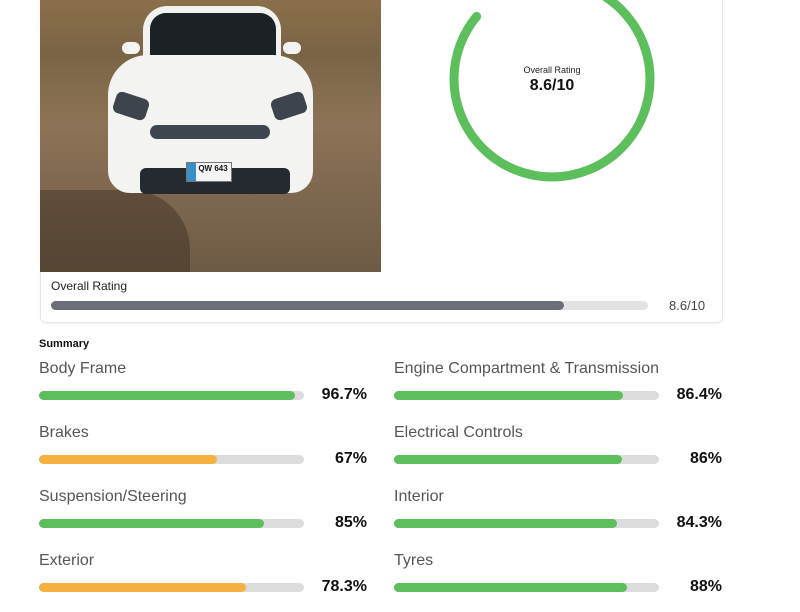 The width and height of the screenshot is (800, 612). Describe the element at coordinates (131, 48) in the screenshot. I see `car-mirror-left` at that location.